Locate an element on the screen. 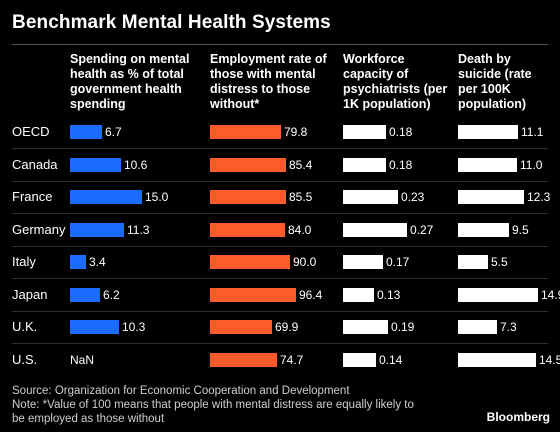 This screenshot has width=560, height=432. spending-value-label: 6.7 is located at coordinates (113, 132).